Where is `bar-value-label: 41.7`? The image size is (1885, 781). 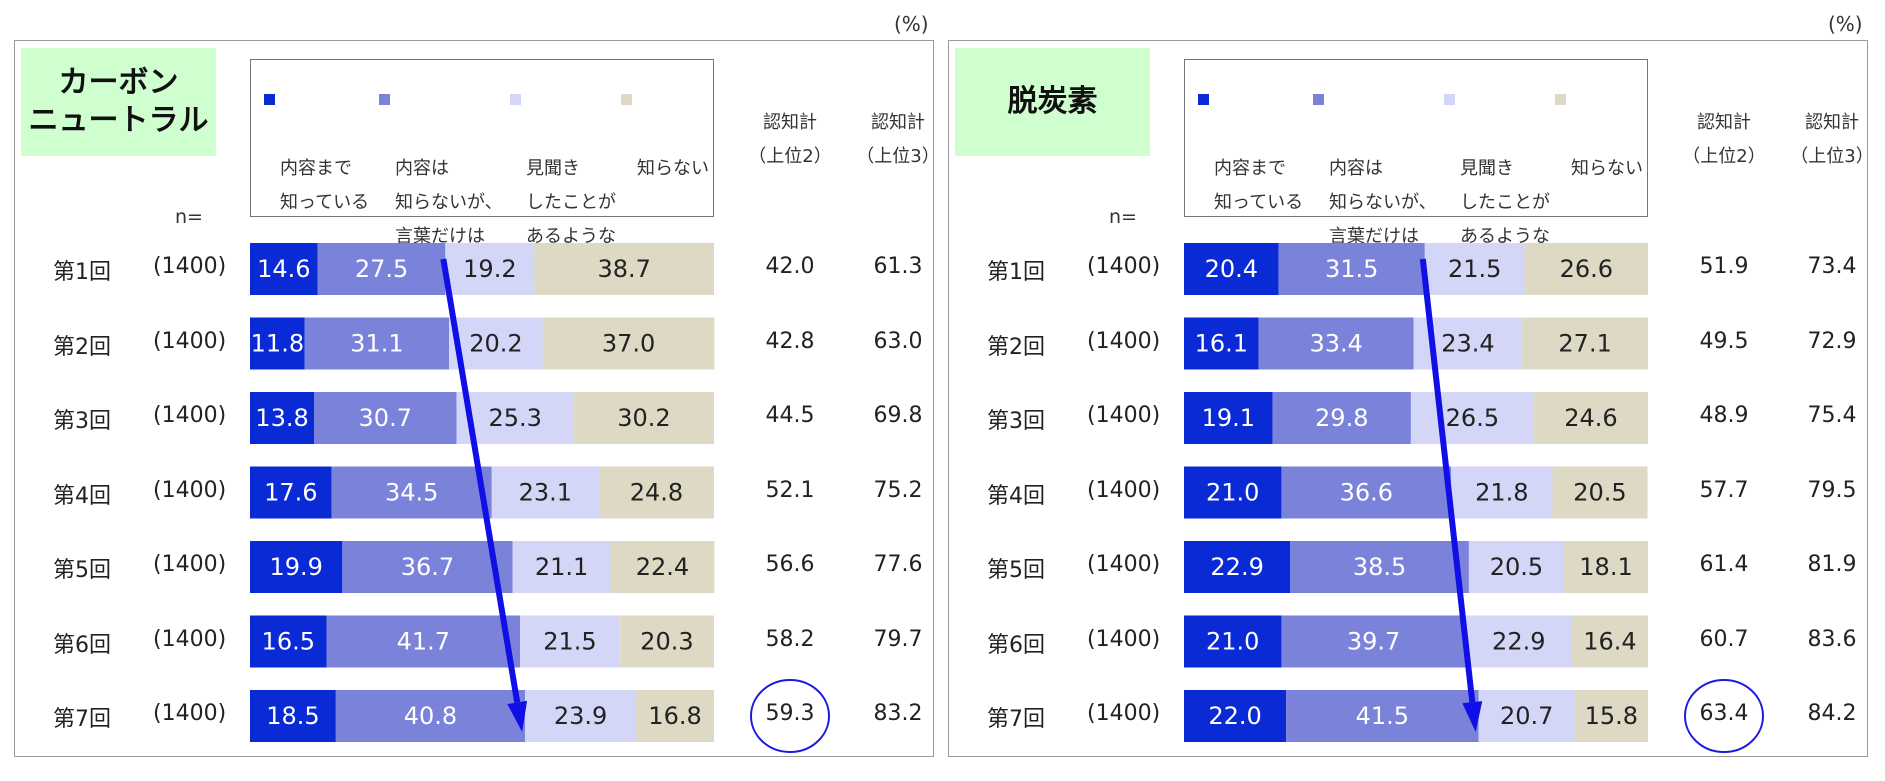 bar-value-label: 41.7 is located at coordinates (423, 642).